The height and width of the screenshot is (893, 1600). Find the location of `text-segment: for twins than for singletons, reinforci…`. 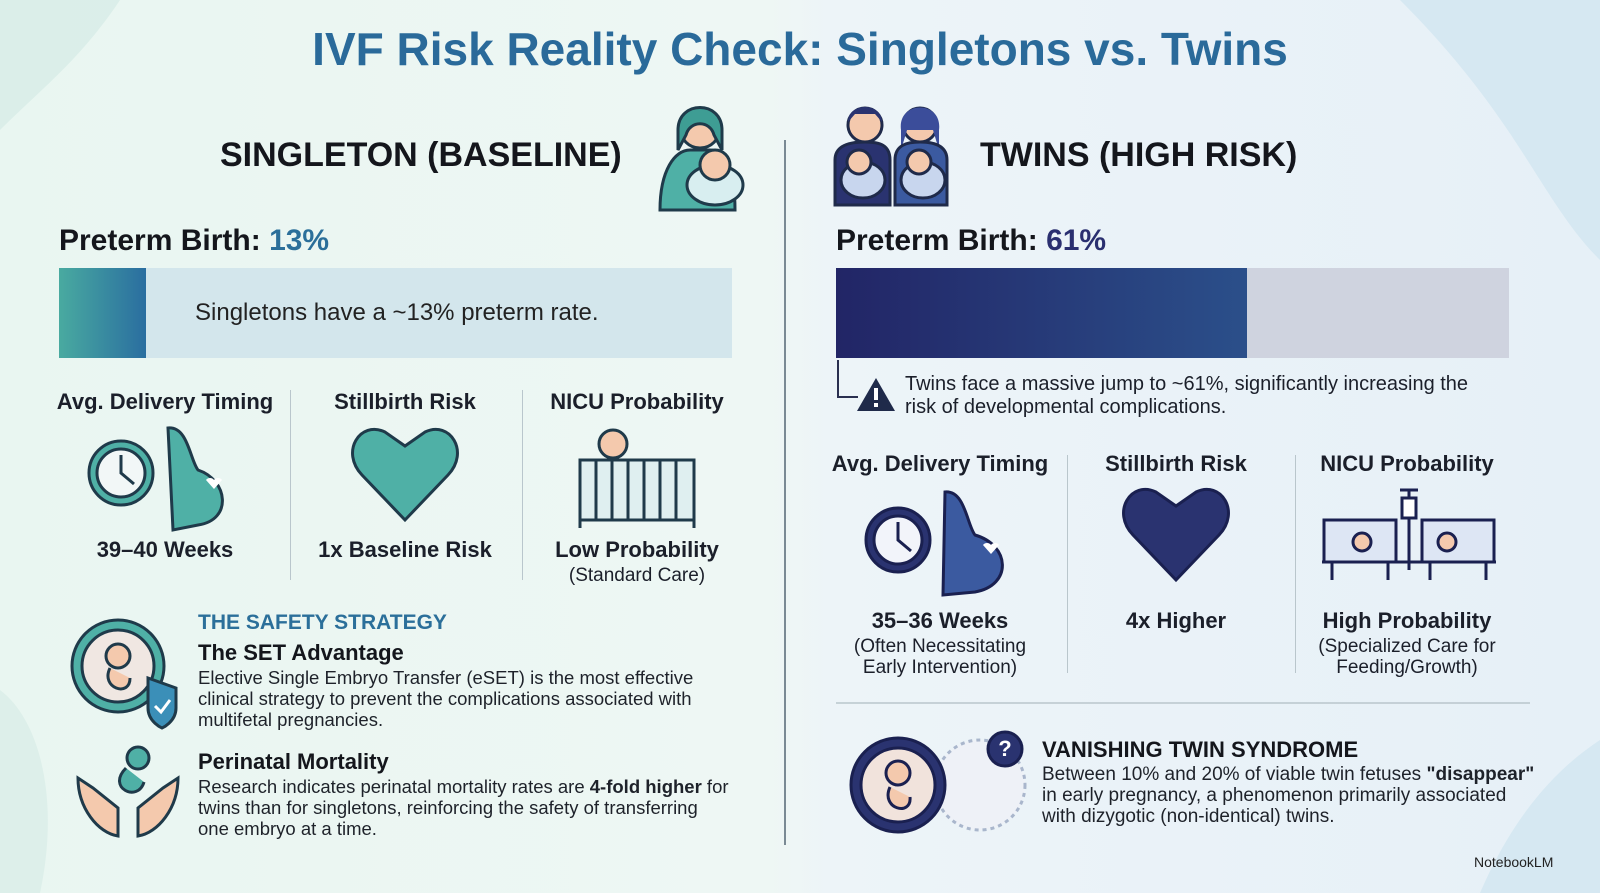

text-segment: for twins than for singletons, reinforci… is located at coordinates (463, 807).